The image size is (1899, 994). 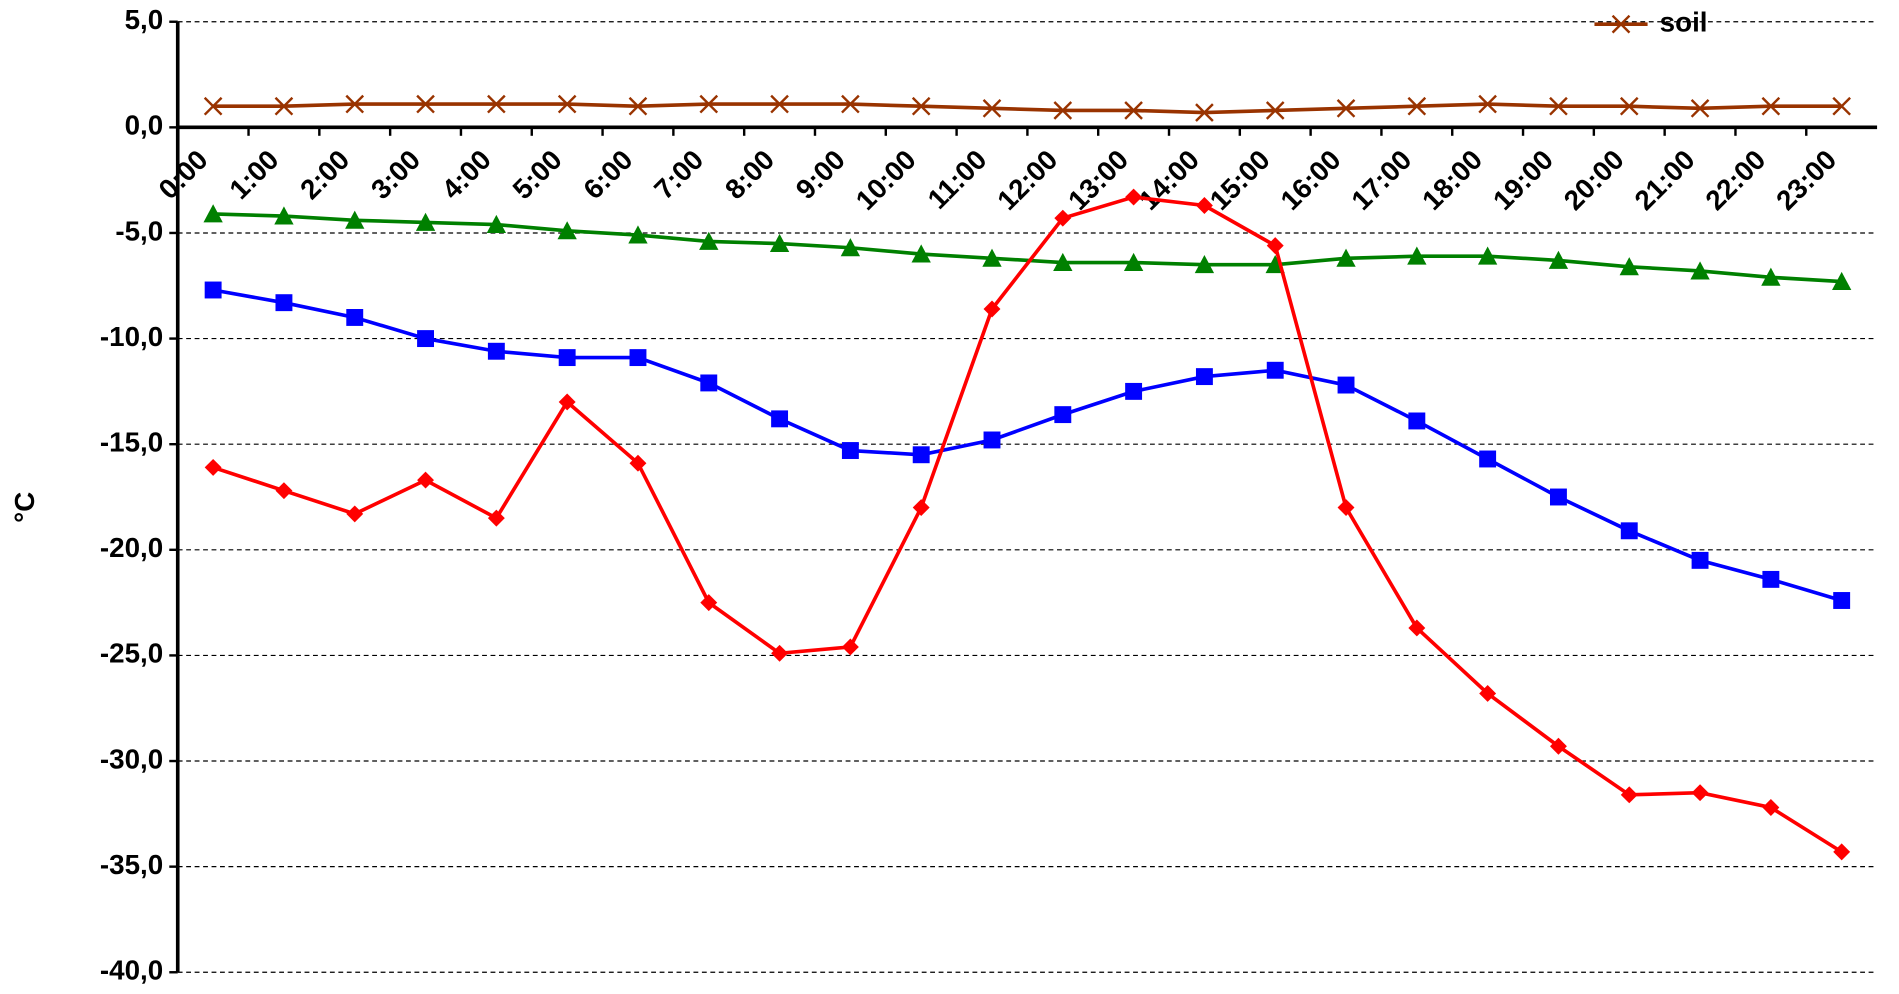 What do you see at coordinates (886, 180) in the screenshot?
I see `x-tick-label: 10:00` at bounding box center [886, 180].